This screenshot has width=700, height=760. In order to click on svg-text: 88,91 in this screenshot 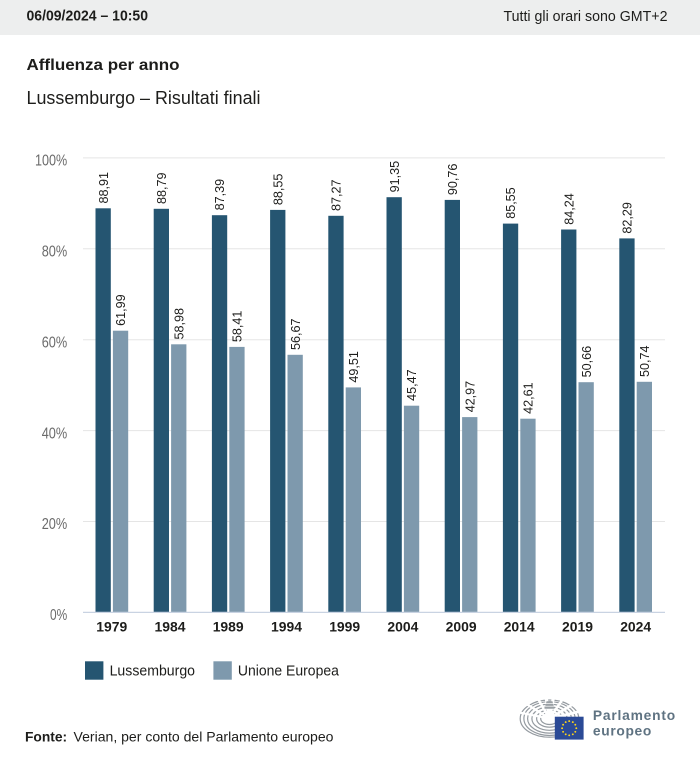, I will do `click(103, 188)`.